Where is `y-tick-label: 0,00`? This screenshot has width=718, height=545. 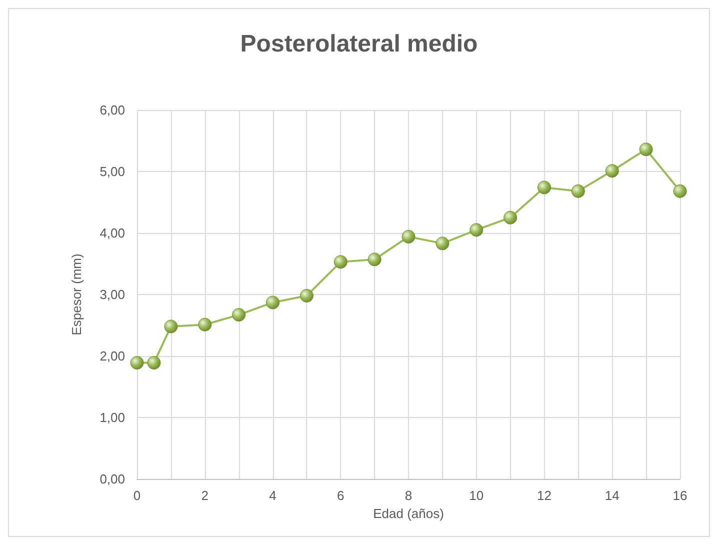
y-tick-label: 0,00 is located at coordinates (112, 479).